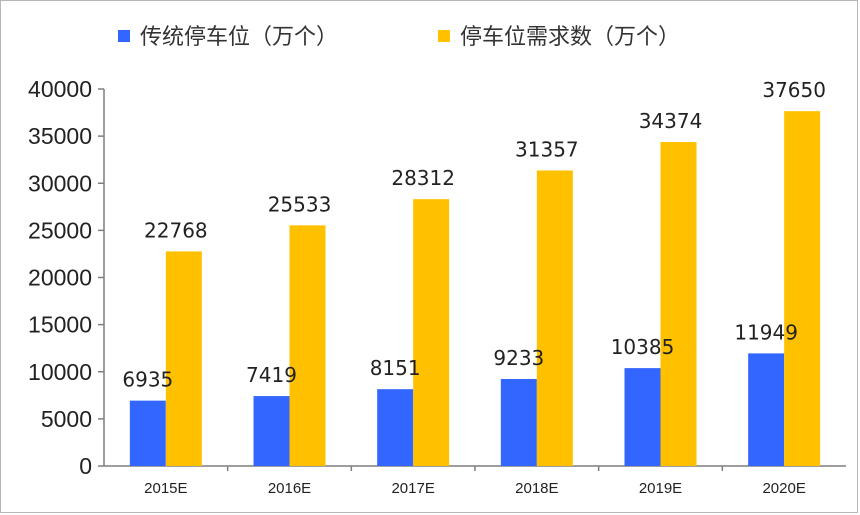 This screenshot has width=860, height=515. I want to click on legend-label: 传统停车位（万个）, so click(239, 37).